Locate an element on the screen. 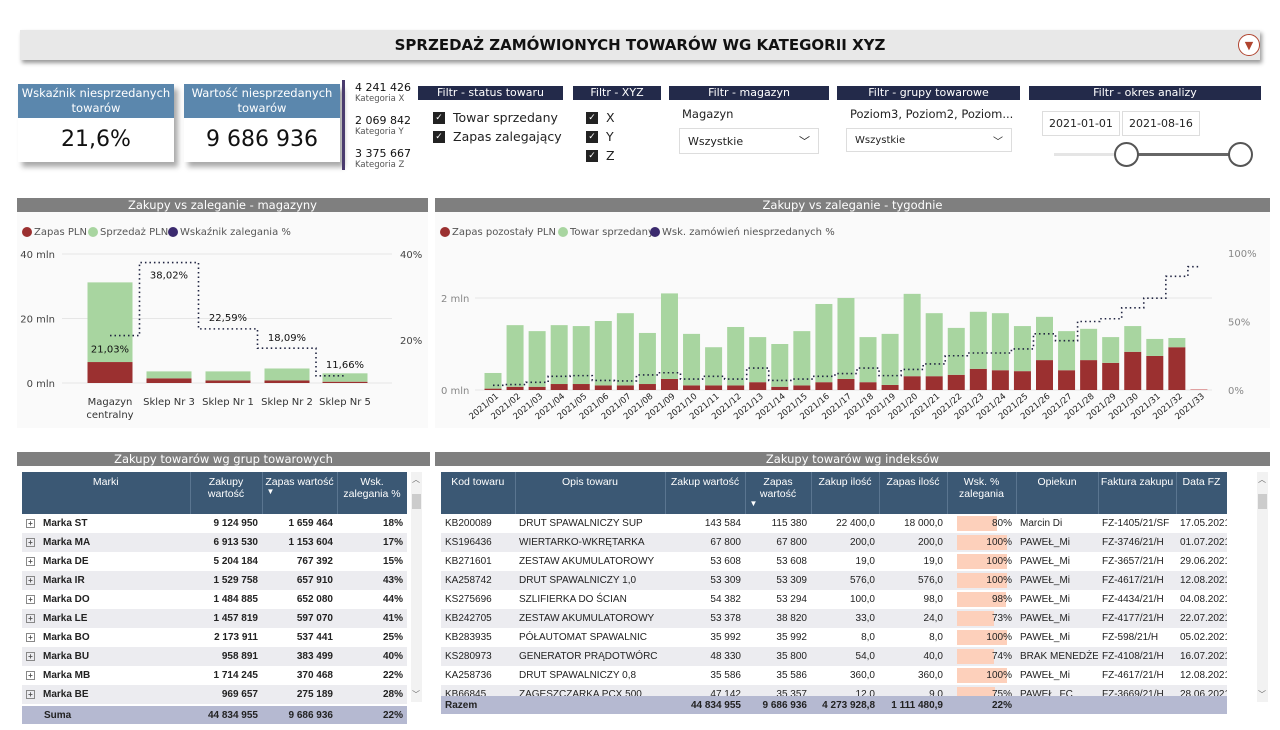 This screenshot has height=730, width=1280. cell-value: Marka MA is located at coordinates (67, 542).